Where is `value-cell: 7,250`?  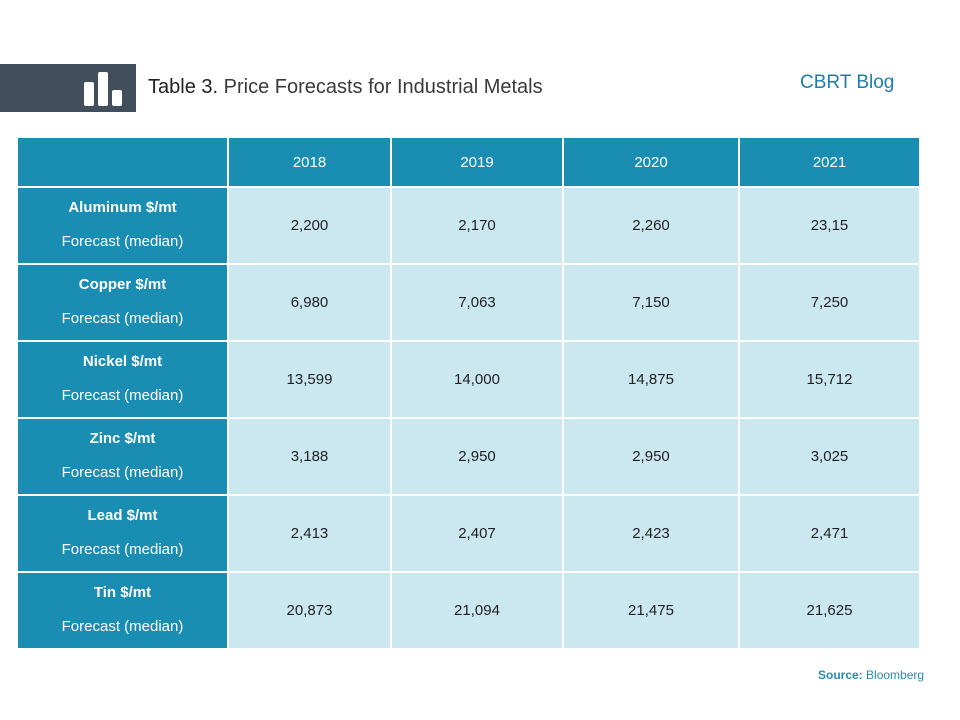 value-cell: 7,250 is located at coordinates (829, 302).